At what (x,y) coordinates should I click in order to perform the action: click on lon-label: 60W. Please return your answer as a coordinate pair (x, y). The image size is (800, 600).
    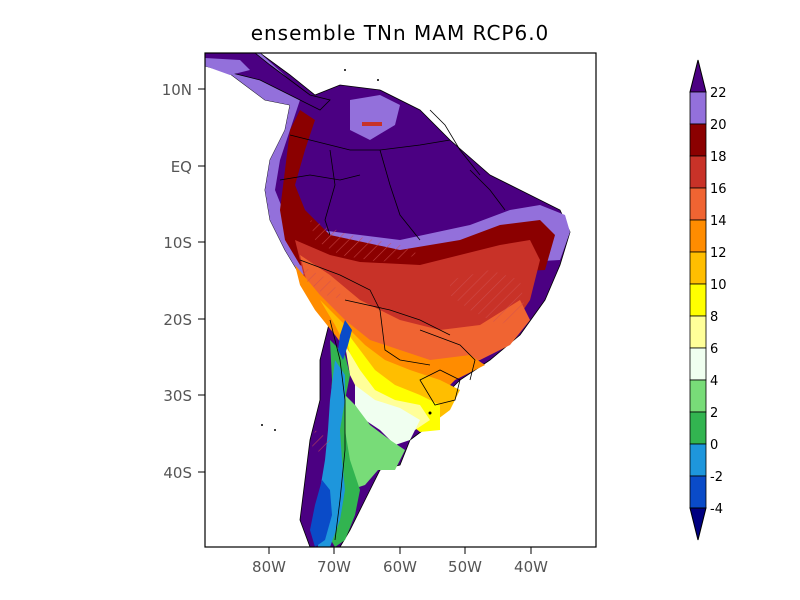
    Looking at the image, I should click on (400, 567).